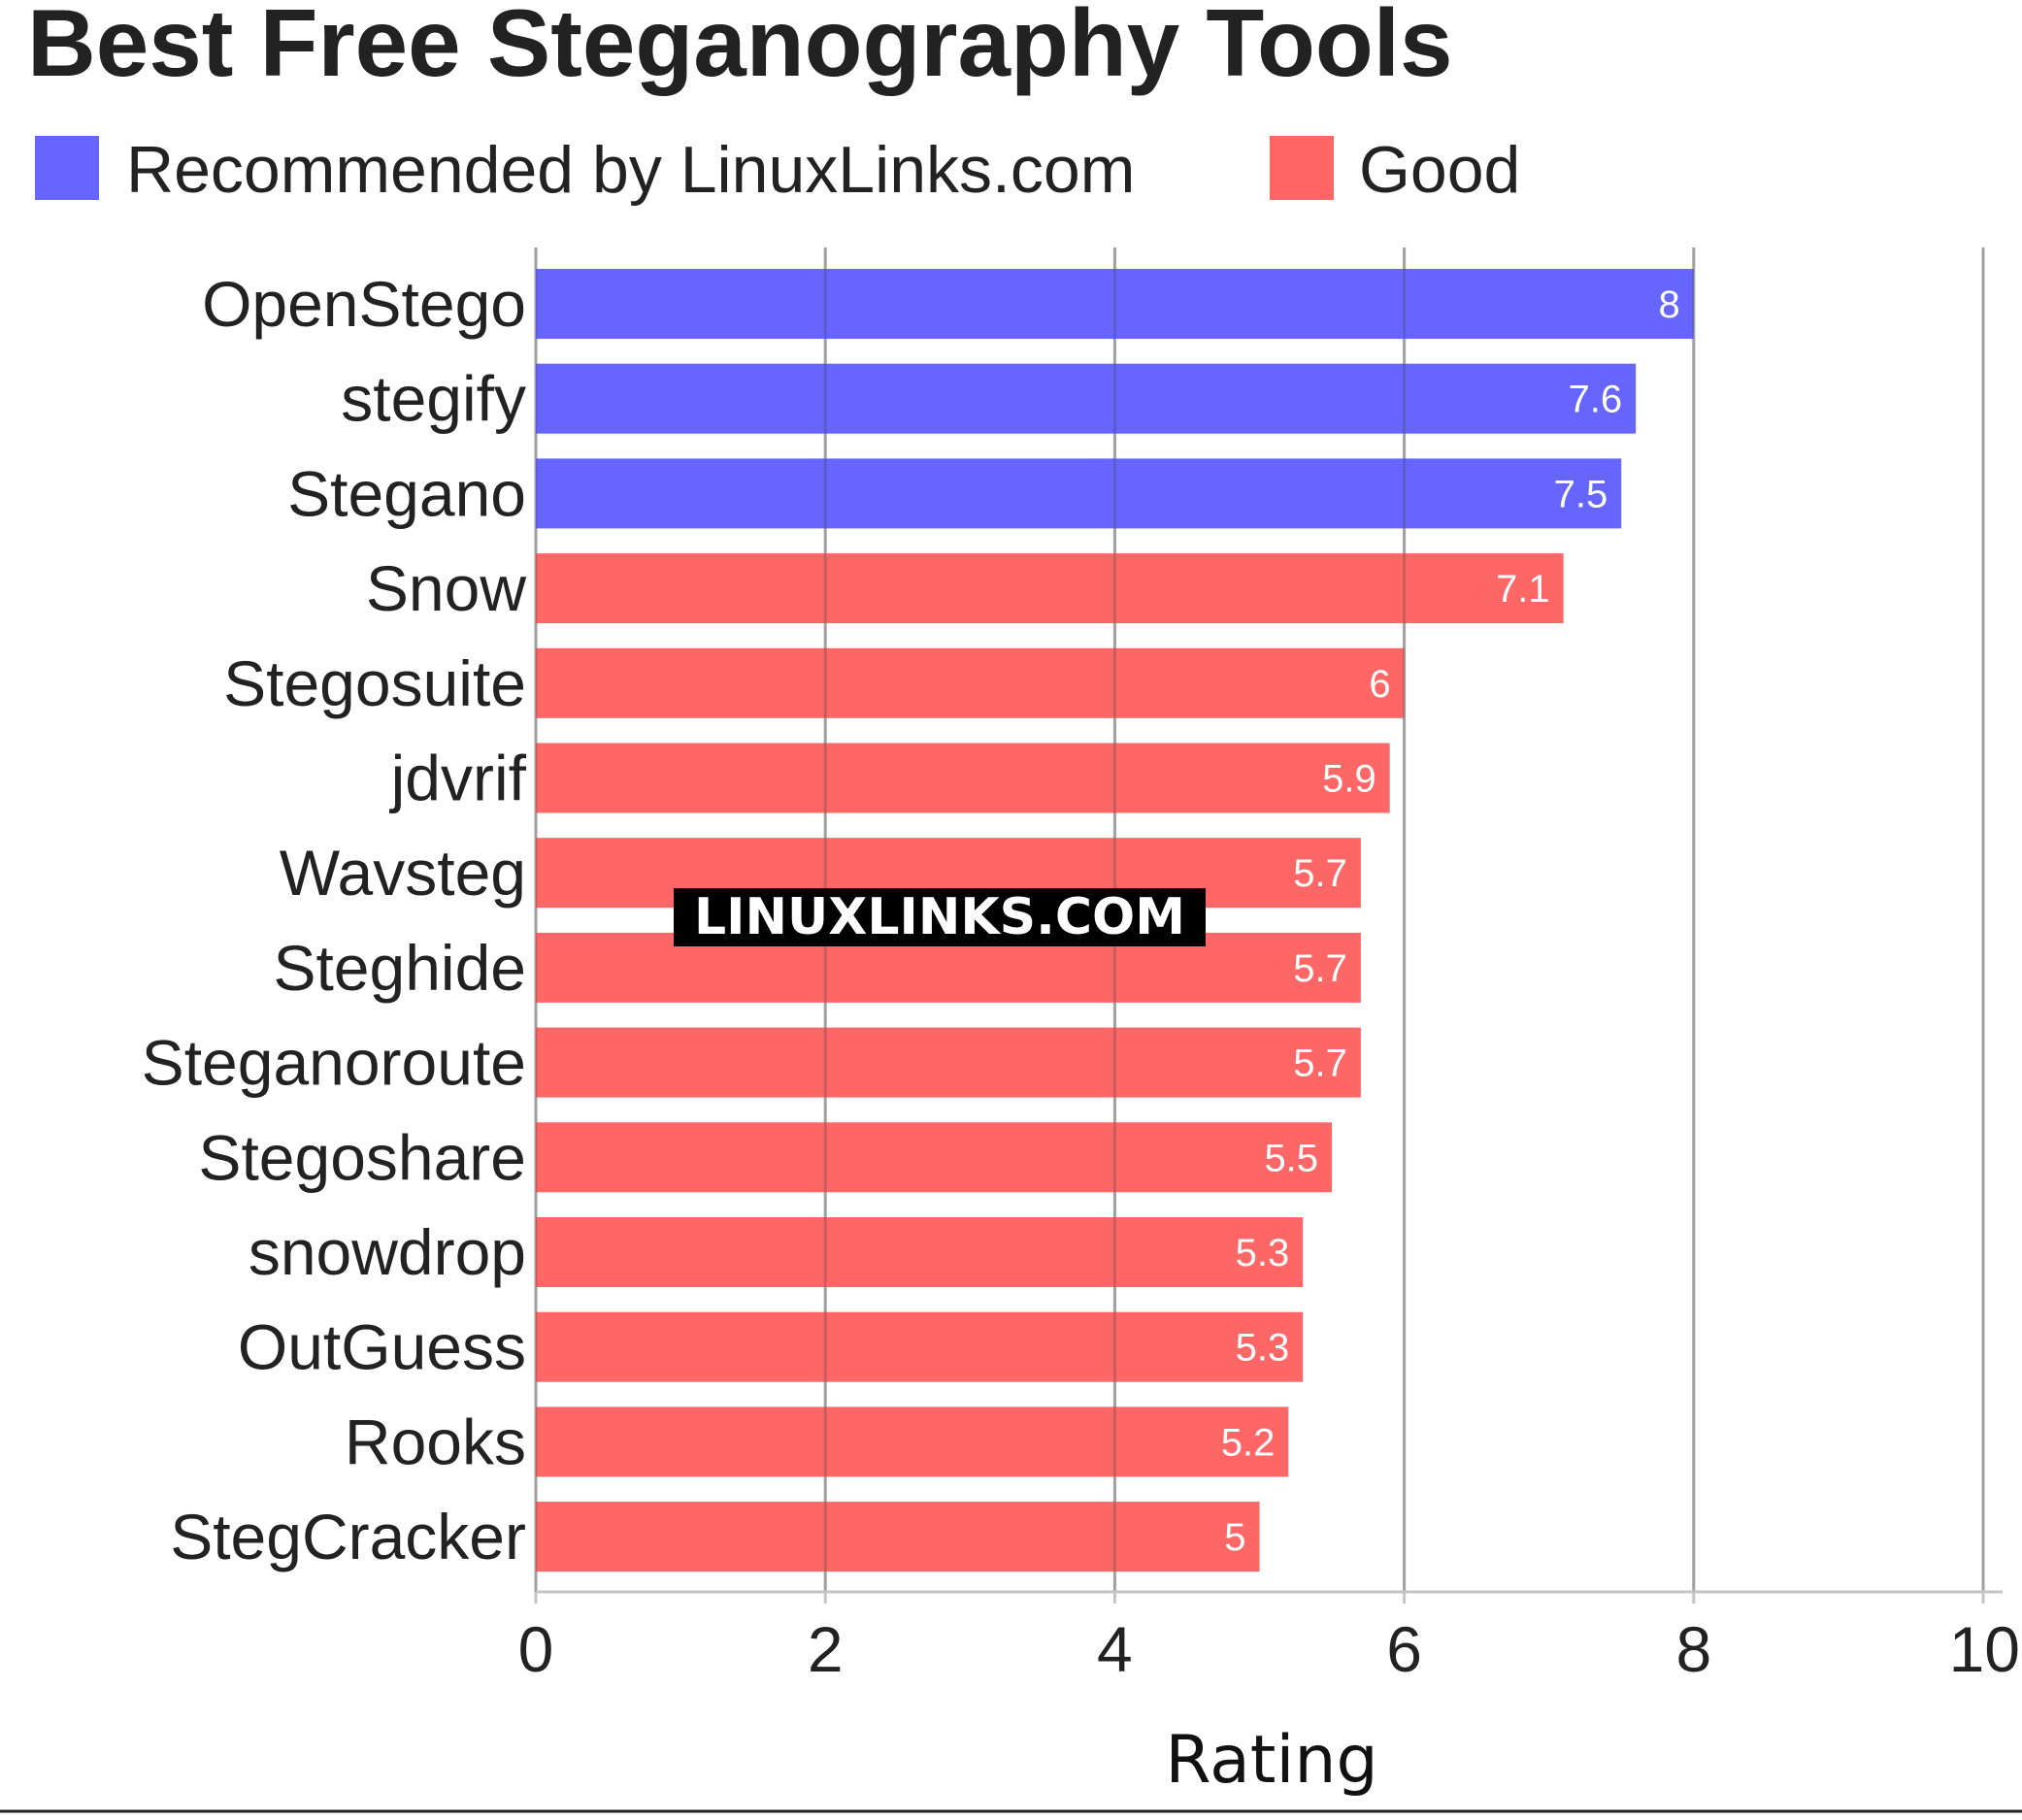  Describe the element at coordinates (1379, 684) in the screenshot. I see `data-label: 6` at that location.